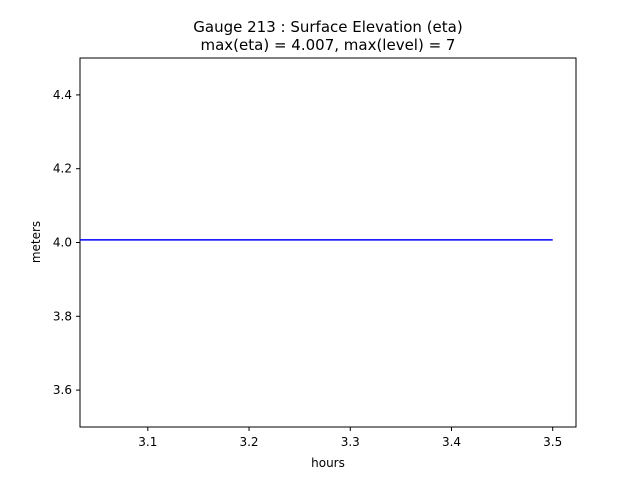  What do you see at coordinates (62, 390) in the screenshot?
I see `y-tick-label: 3.6` at bounding box center [62, 390].